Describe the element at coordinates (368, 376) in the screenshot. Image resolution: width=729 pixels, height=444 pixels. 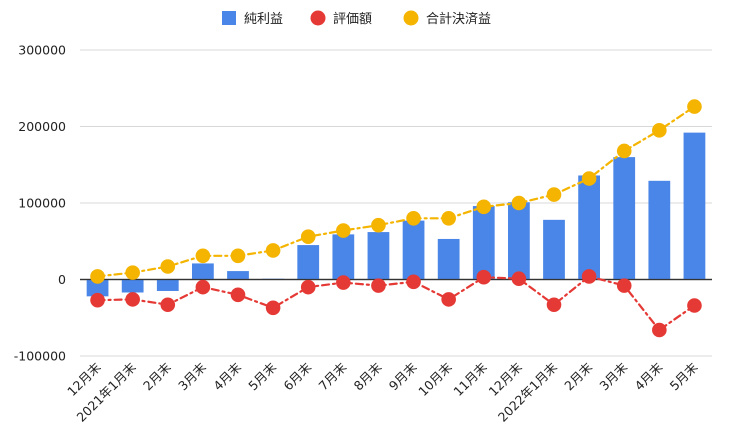
I see `x-tick-label: 8月末` at that location.